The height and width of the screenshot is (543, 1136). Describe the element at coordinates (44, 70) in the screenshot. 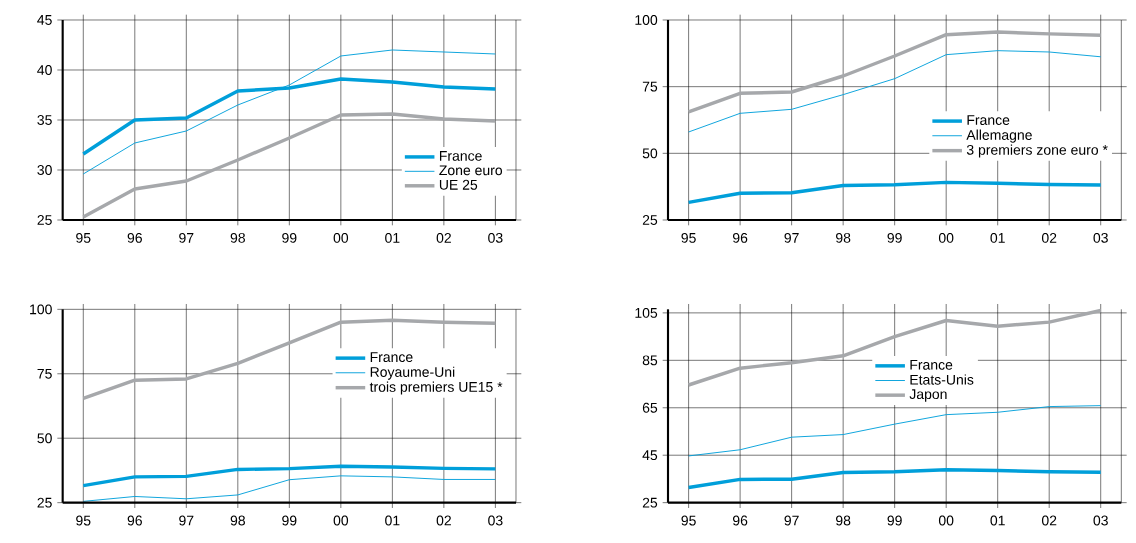

I see `y-tick-label: 40` at that location.